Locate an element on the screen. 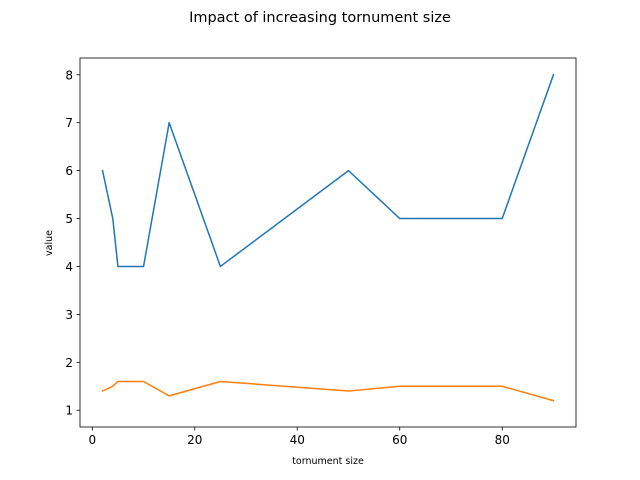  y-tick-label: 6 is located at coordinates (69, 171).